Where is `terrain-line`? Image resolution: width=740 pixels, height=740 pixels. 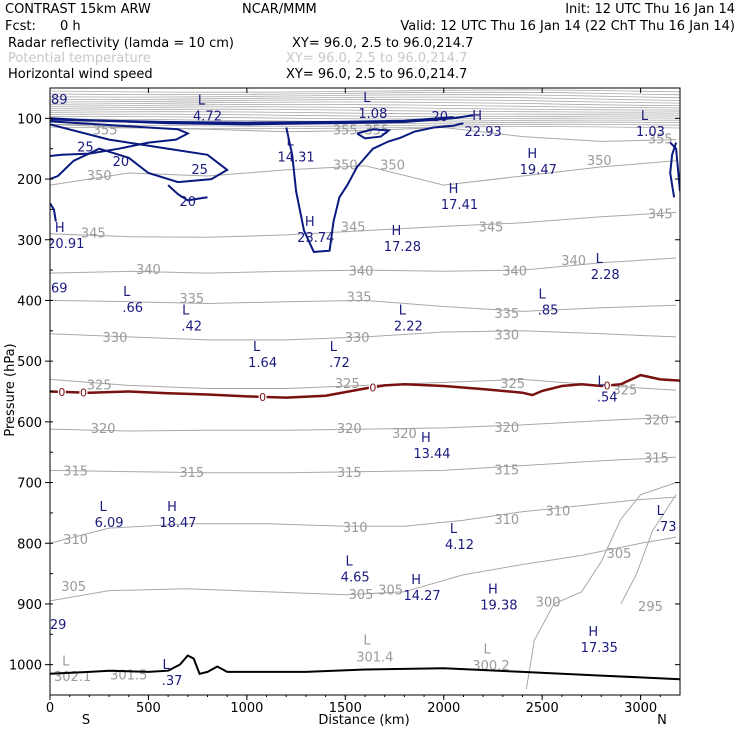 terrain-line is located at coordinates (365, 667).